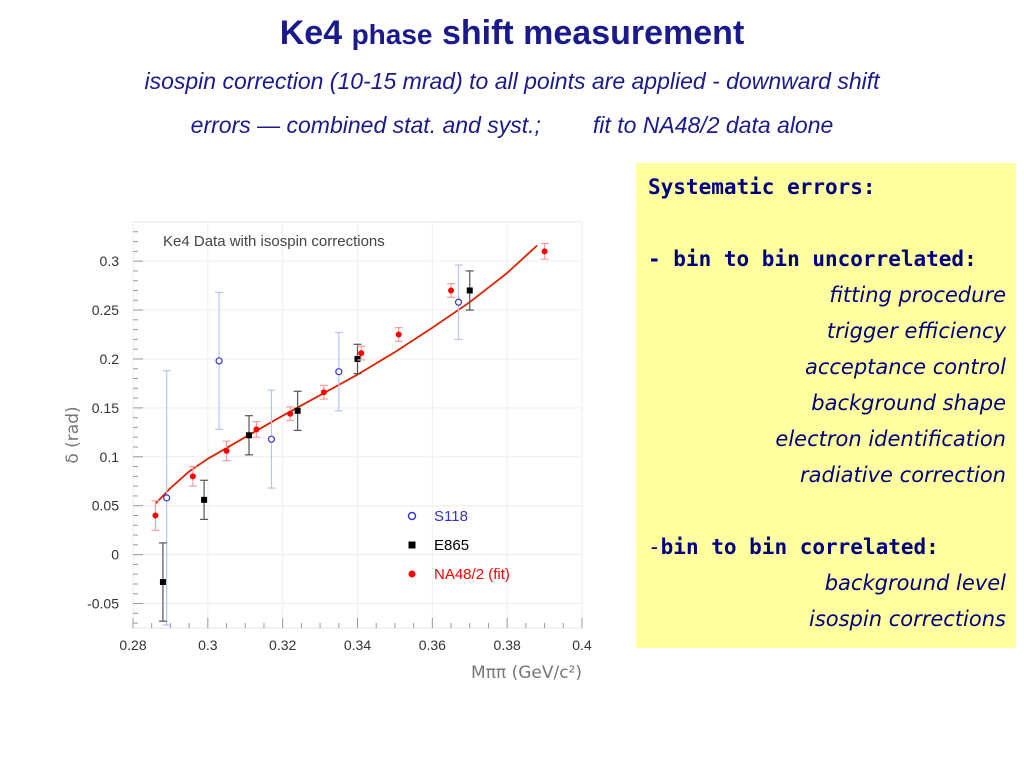 This screenshot has width=1024, height=768. Describe the element at coordinates (507, 645) in the screenshot. I see `x-tick-label: 0.38` at that location.